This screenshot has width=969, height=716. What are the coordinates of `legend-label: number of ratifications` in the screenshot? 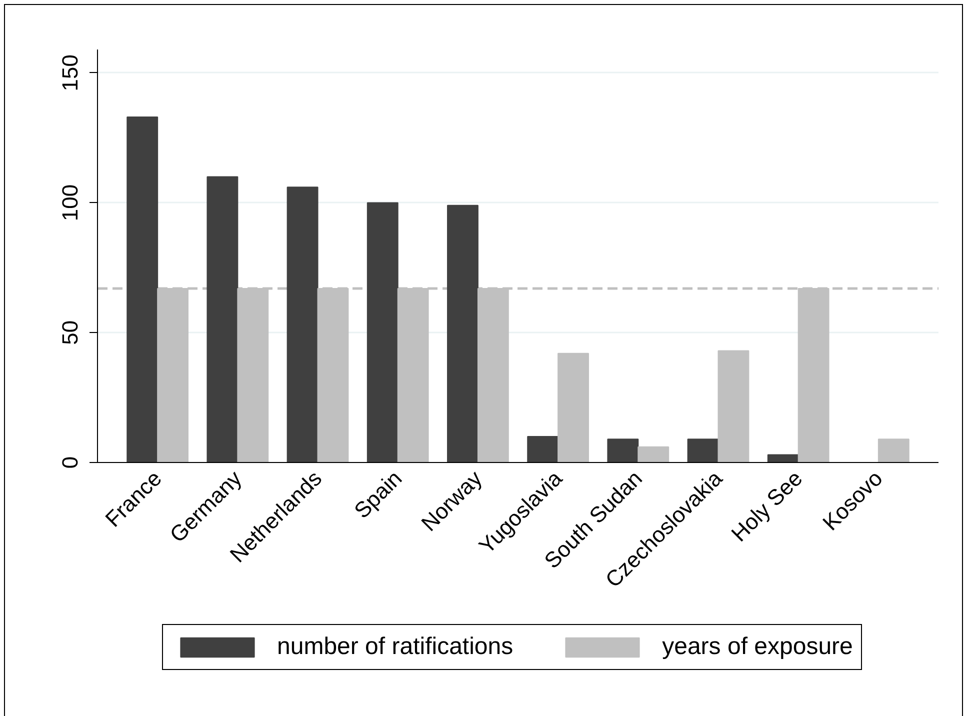 It's located at (395, 647).